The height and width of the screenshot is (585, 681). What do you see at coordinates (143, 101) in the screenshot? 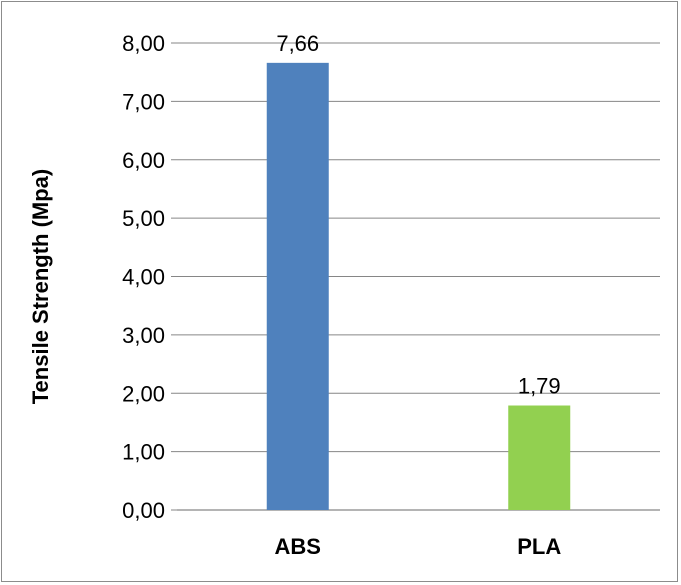
I see `y-tick-label: 7,00` at bounding box center [143, 101].